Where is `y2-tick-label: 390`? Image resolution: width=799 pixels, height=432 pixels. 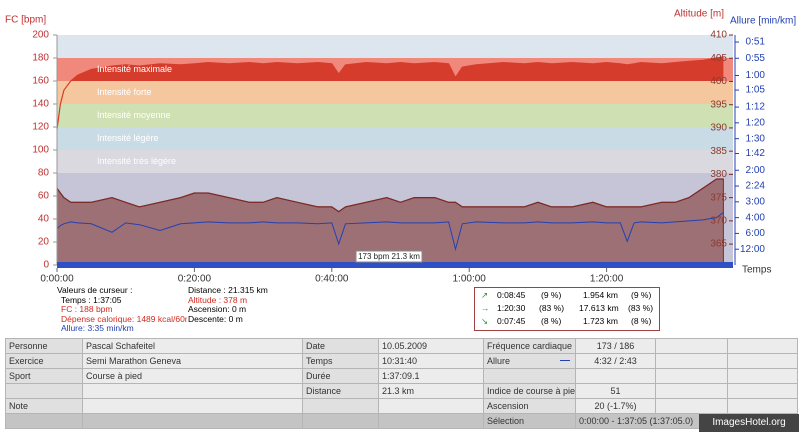
y2-tick-label: 390 is located at coordinates (718, 128).